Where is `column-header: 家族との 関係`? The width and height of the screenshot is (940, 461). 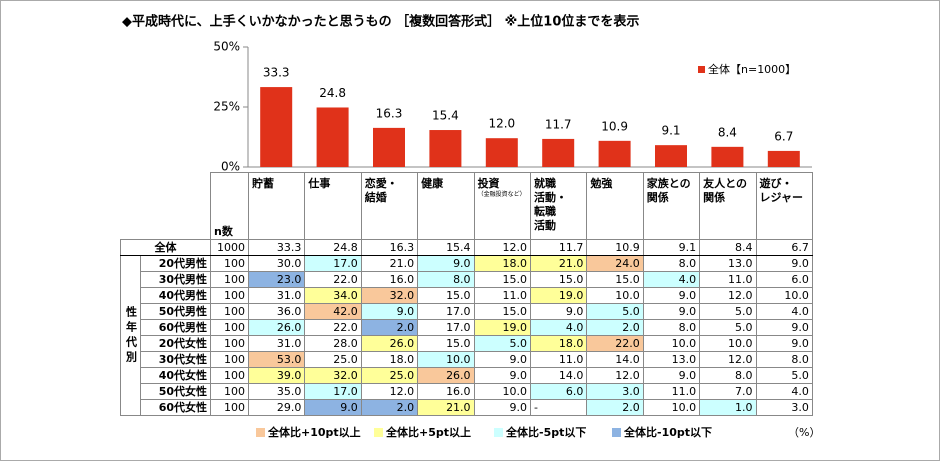 column-header: 家族との 関係 is located at coordinates (671, 206).